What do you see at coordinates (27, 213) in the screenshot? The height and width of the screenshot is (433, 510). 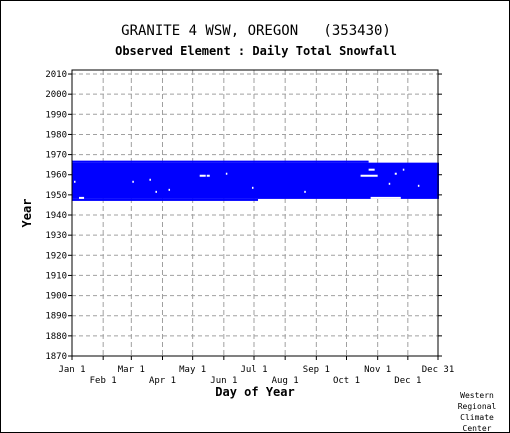 I see `y-axis-title: Year` at bounding box center [27, 213].